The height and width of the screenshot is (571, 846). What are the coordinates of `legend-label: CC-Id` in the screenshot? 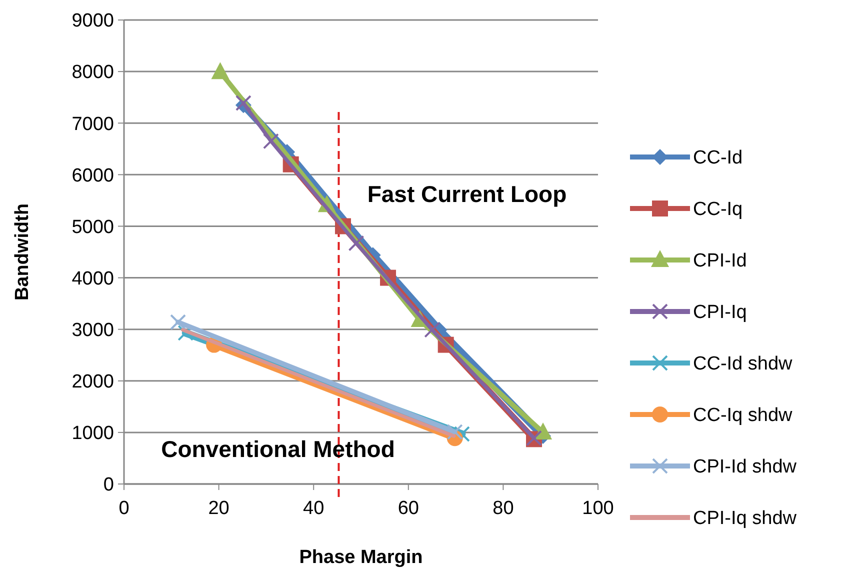 It's located at (718, 158).